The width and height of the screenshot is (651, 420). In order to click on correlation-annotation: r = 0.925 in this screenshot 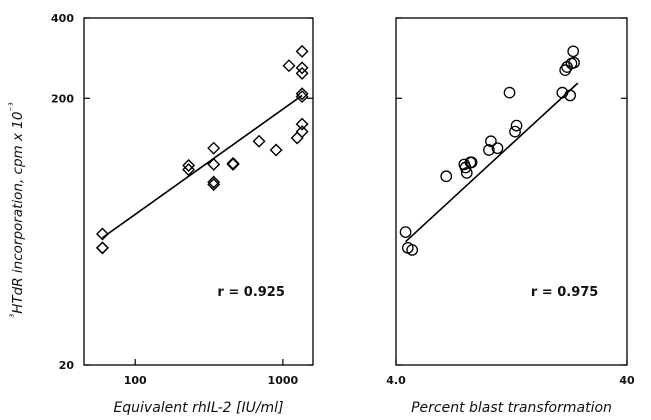, I will do `click(250, 292)`.